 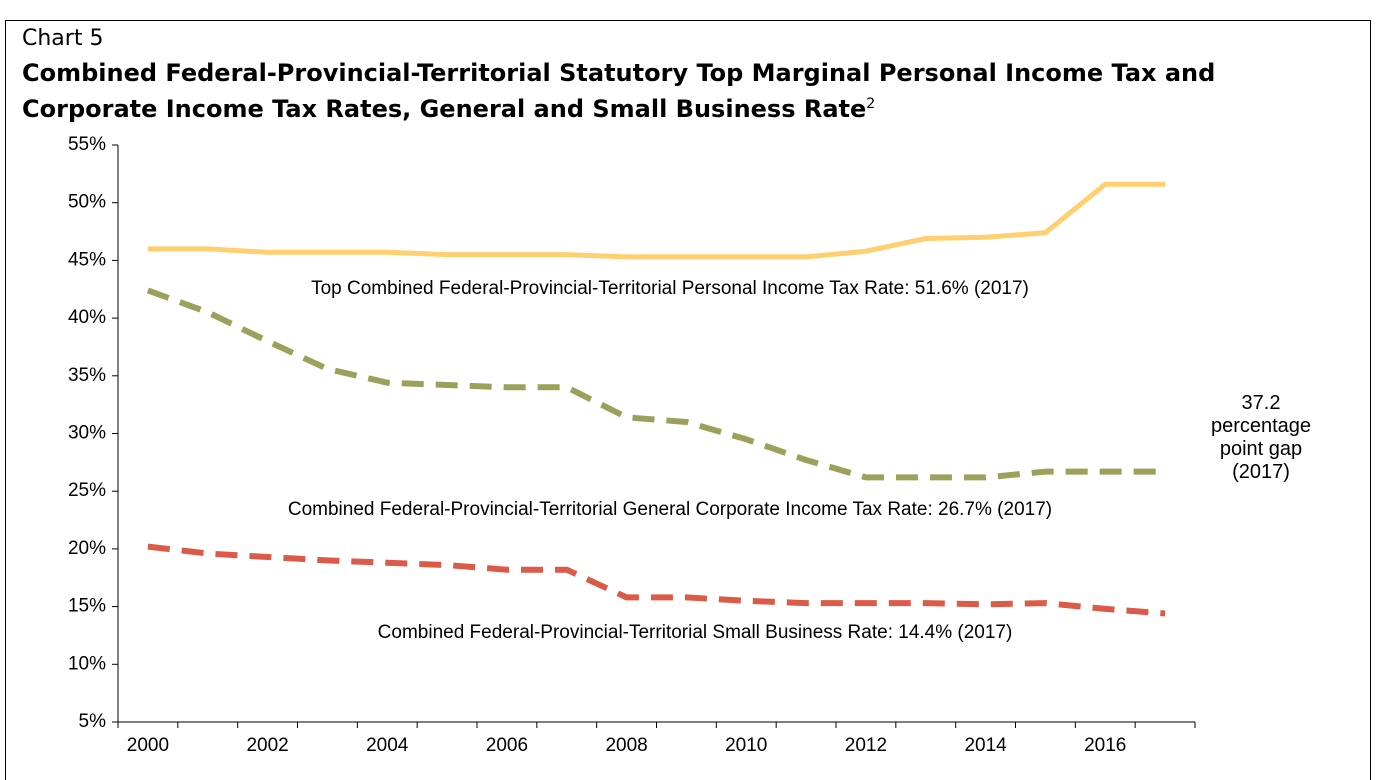 I want to click on x-tick-label: 2012, so click(x=866, y=745).